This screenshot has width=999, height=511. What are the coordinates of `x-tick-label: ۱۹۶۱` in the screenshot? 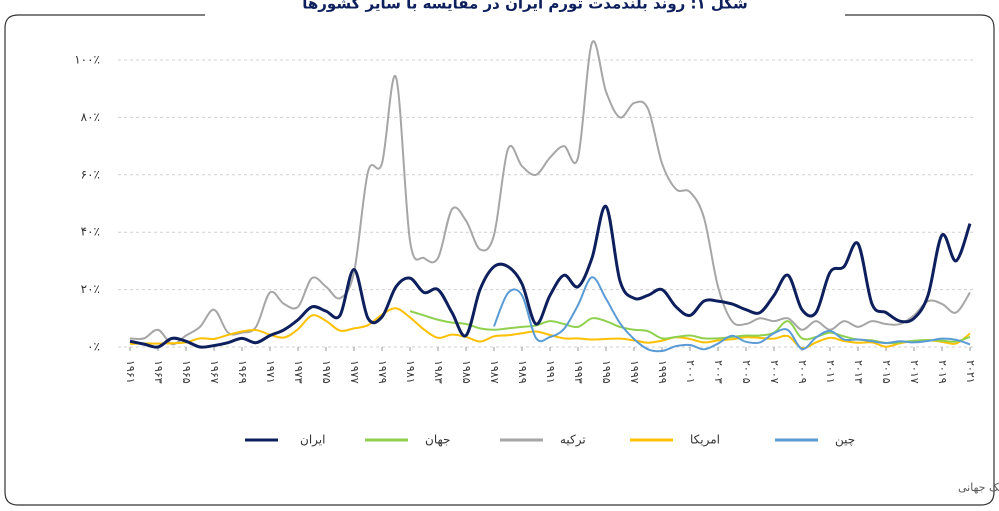 It's located at (130, 372).